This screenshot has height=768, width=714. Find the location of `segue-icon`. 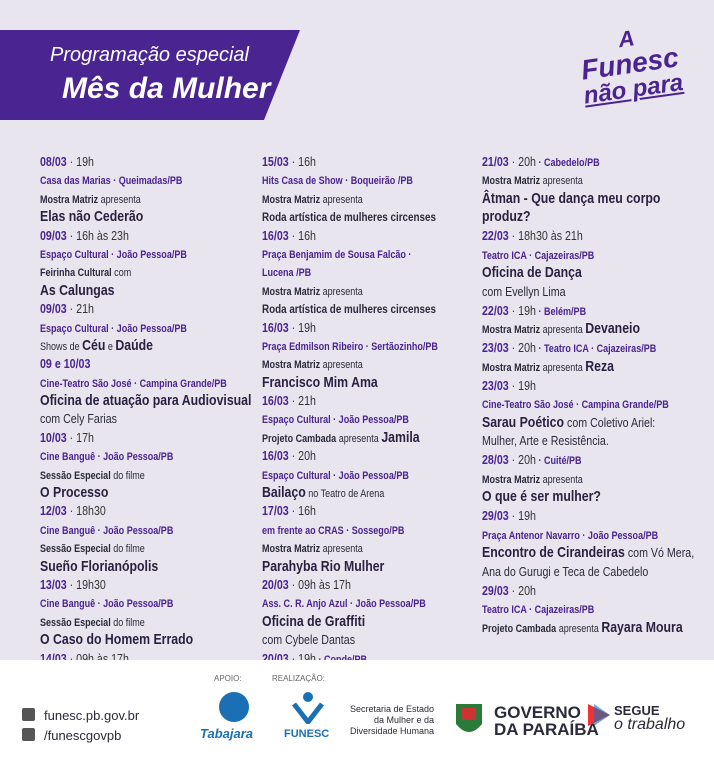

segue-icon is located at coordinates (599, 715).